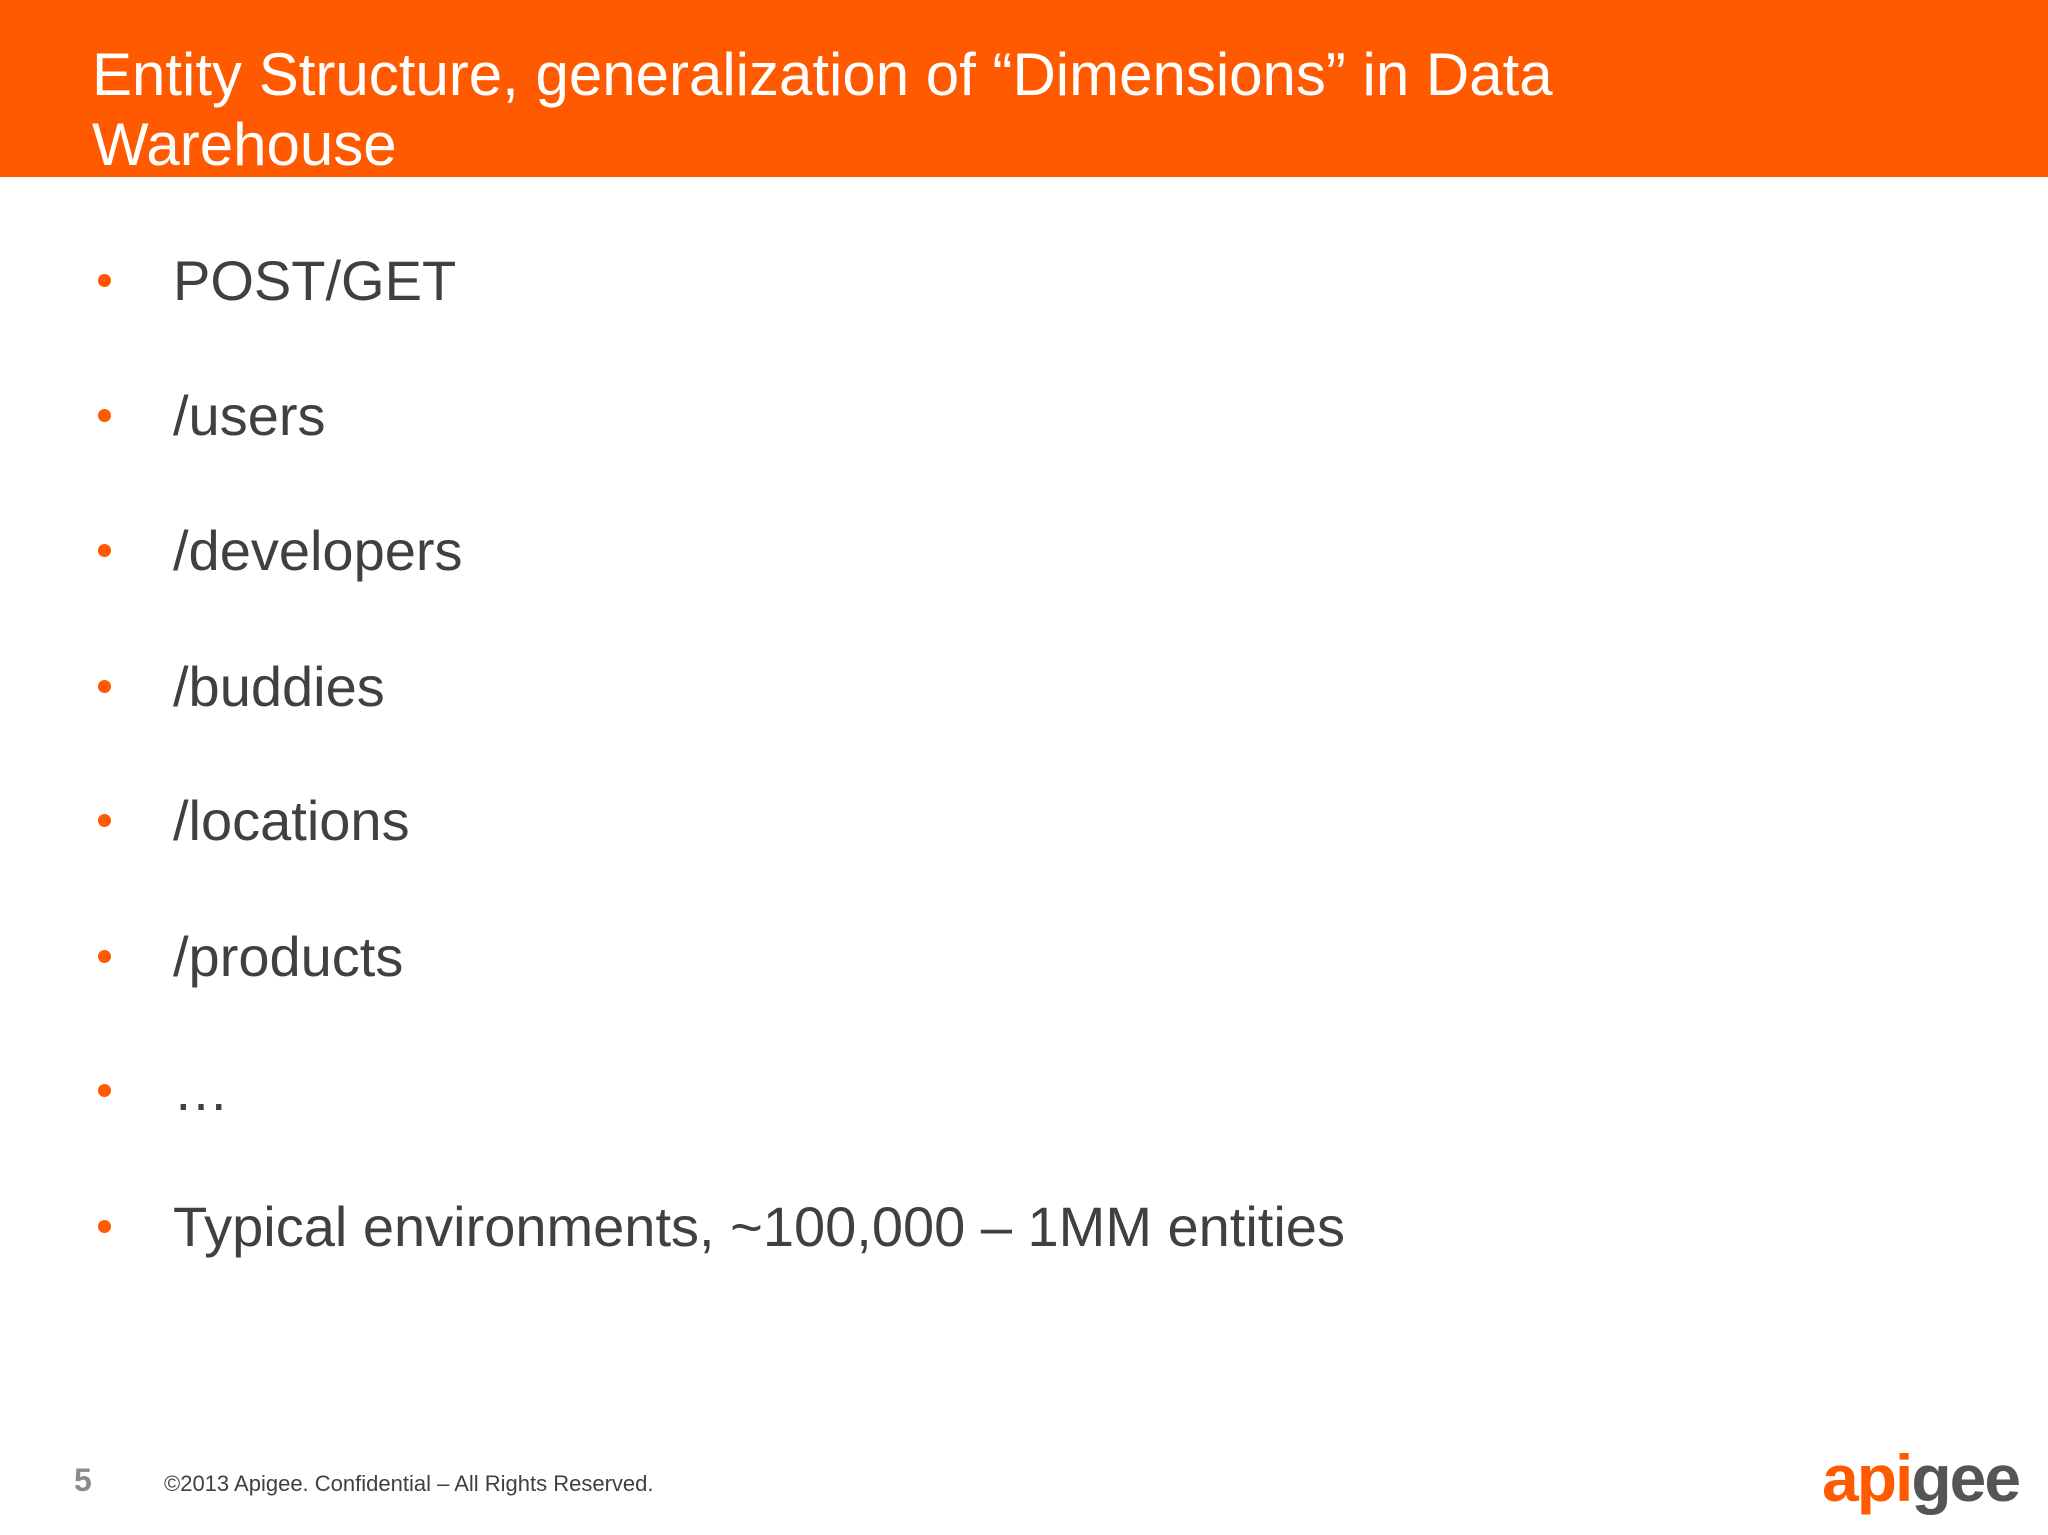 This screenshot has height=1535, width=2048. I want to click on logo-part-api: api, so click(1866, 1480).